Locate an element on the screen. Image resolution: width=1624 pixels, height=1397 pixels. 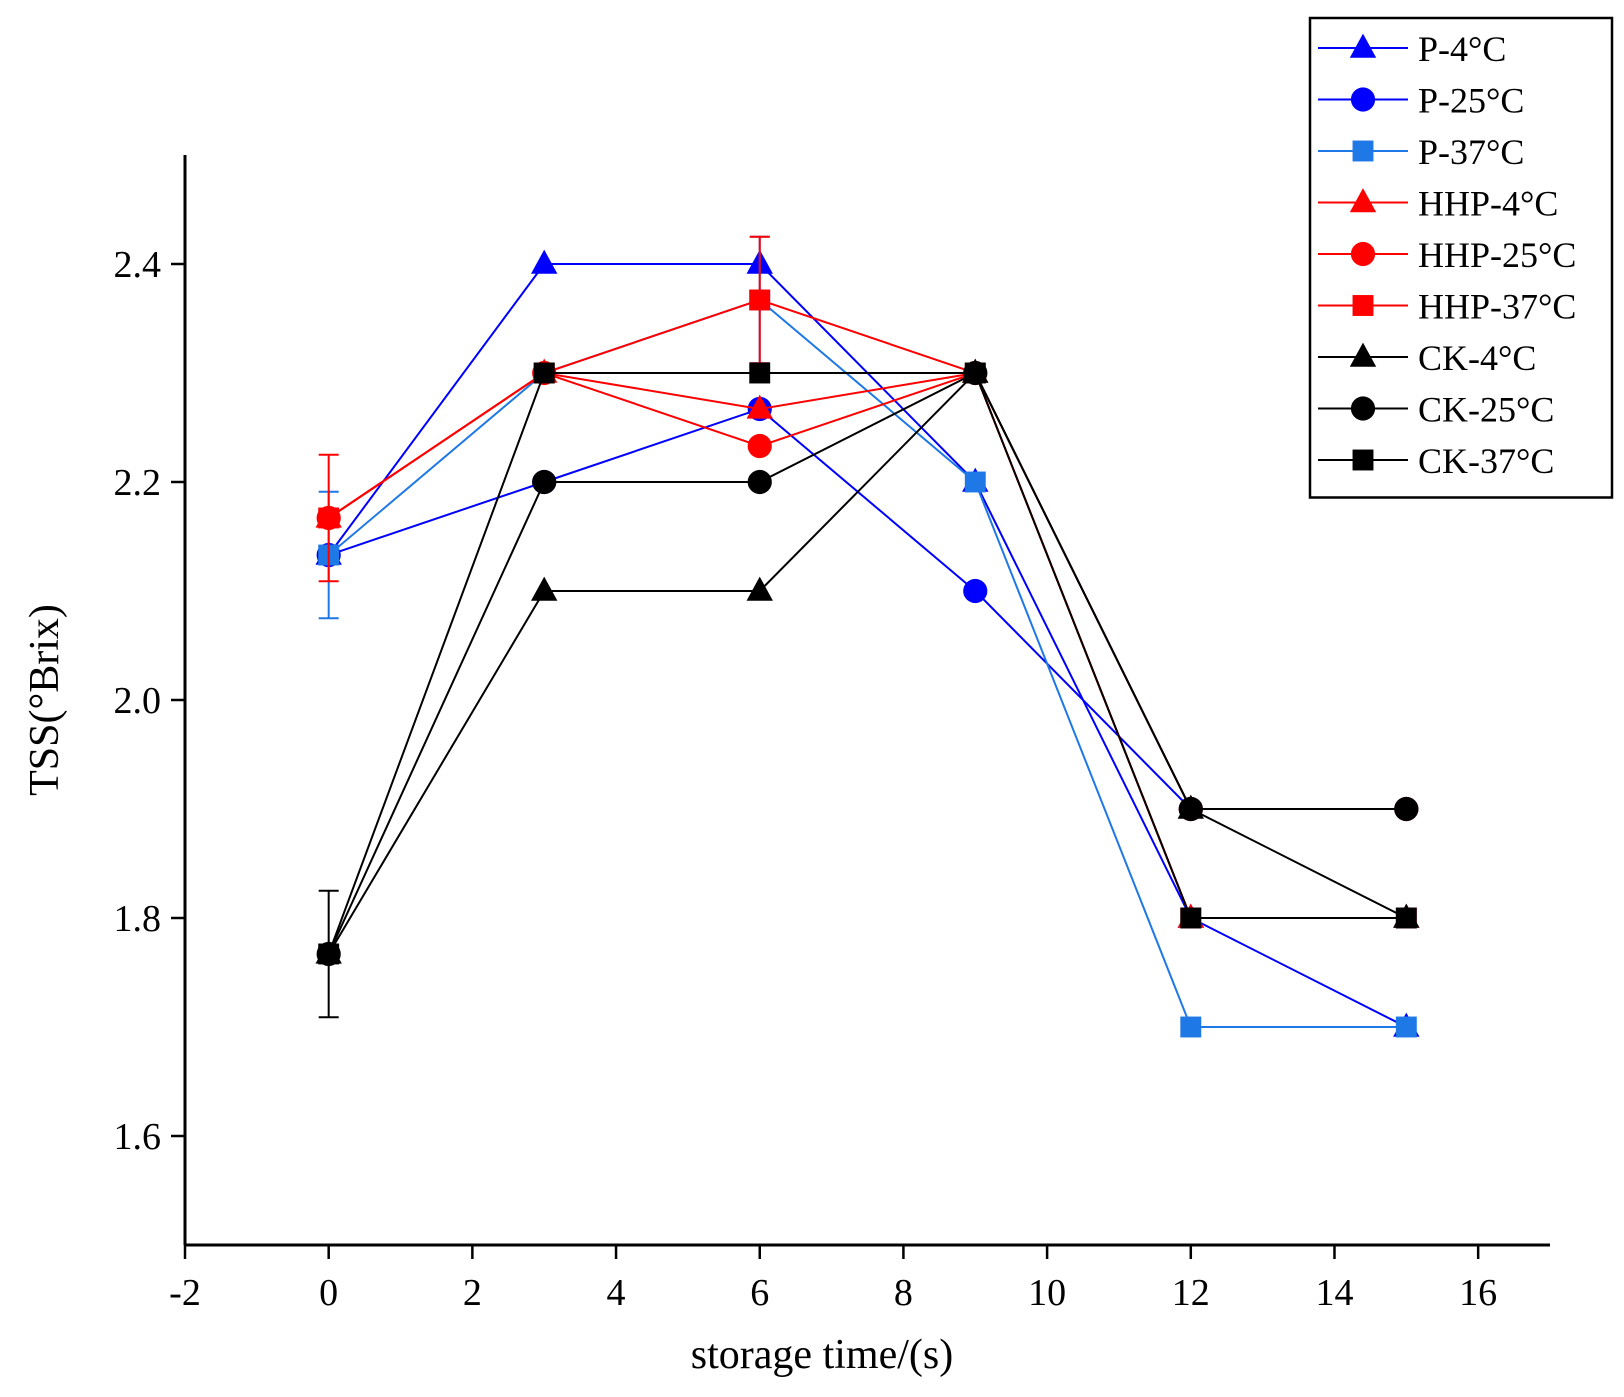
legend-entry: P-25°C is located at coordinates (1421, 101).